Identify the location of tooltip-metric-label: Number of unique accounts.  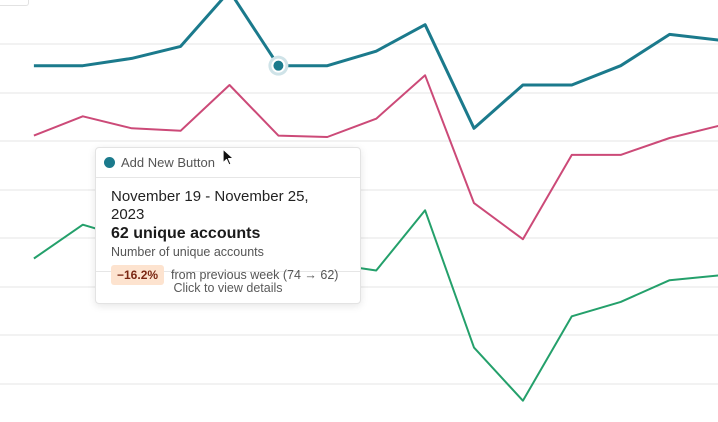
(187, 252).